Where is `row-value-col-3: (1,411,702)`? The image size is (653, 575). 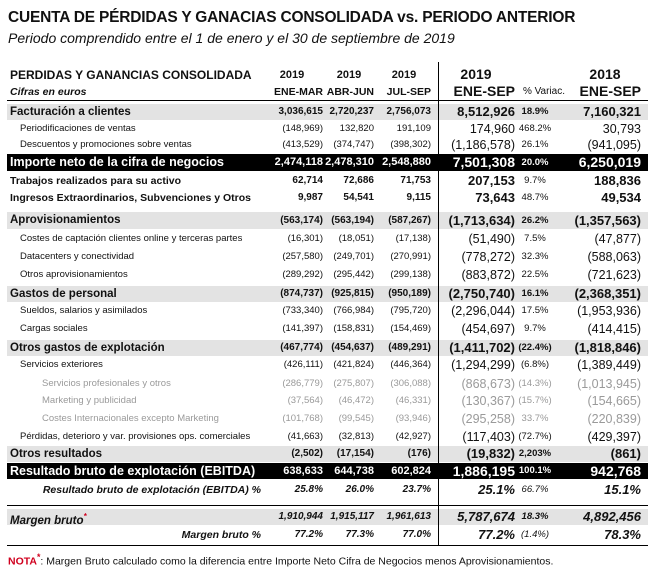 row-value-col-3: (1,411,702) is located at coordinates (482, 347).